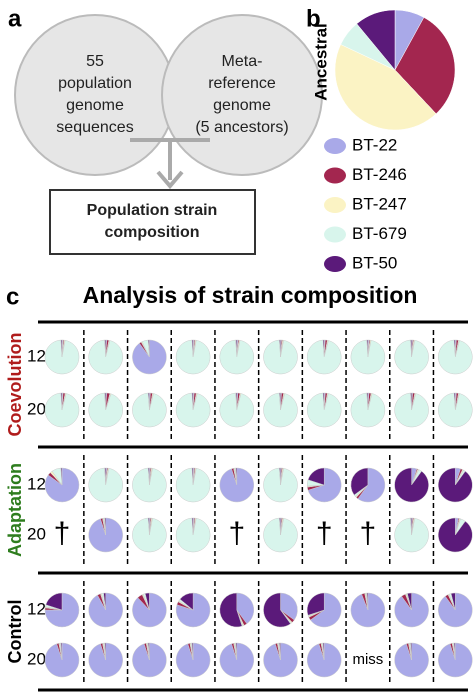 The image size is (474, 695). What do you see at coordinates (15, 18) in the screenshot?
I see `panel-label: a` at bounding box center [15, 18].